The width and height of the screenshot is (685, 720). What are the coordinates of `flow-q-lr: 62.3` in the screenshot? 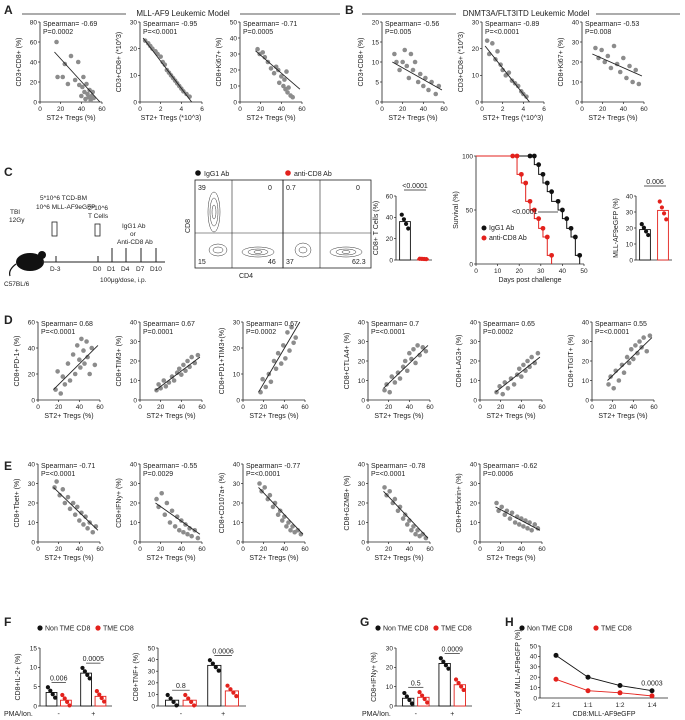 It's located at (359, 262).